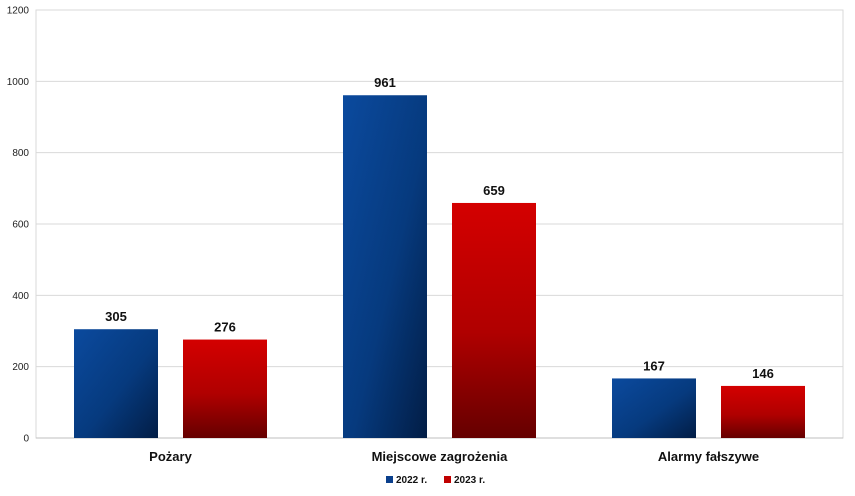 The height and width of the screenshot is (496, 855). Describe the element at coordinates (494, 190) in the screenshot. I see `data-label: 659` at that location.